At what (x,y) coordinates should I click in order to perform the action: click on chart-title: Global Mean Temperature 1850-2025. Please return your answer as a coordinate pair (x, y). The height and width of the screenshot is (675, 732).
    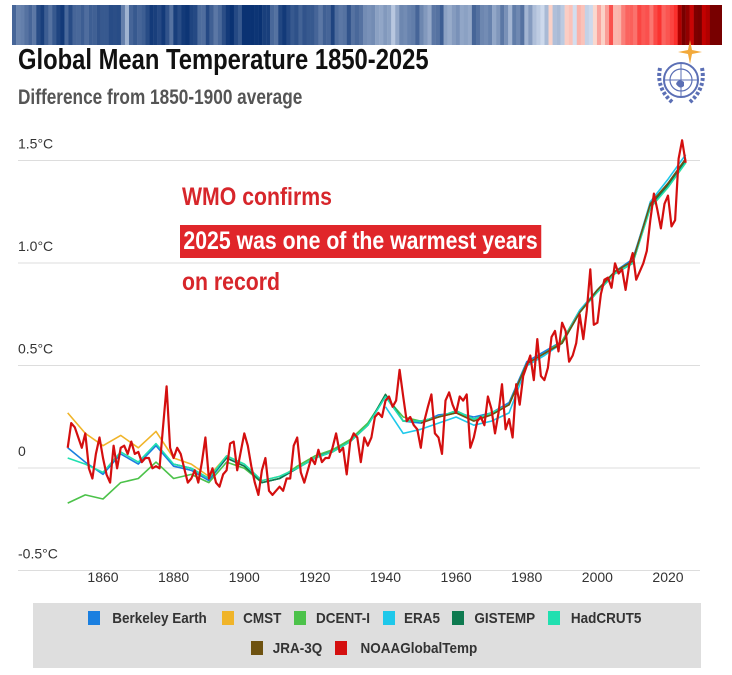
    Looking at the image, I should click on (223, 60).